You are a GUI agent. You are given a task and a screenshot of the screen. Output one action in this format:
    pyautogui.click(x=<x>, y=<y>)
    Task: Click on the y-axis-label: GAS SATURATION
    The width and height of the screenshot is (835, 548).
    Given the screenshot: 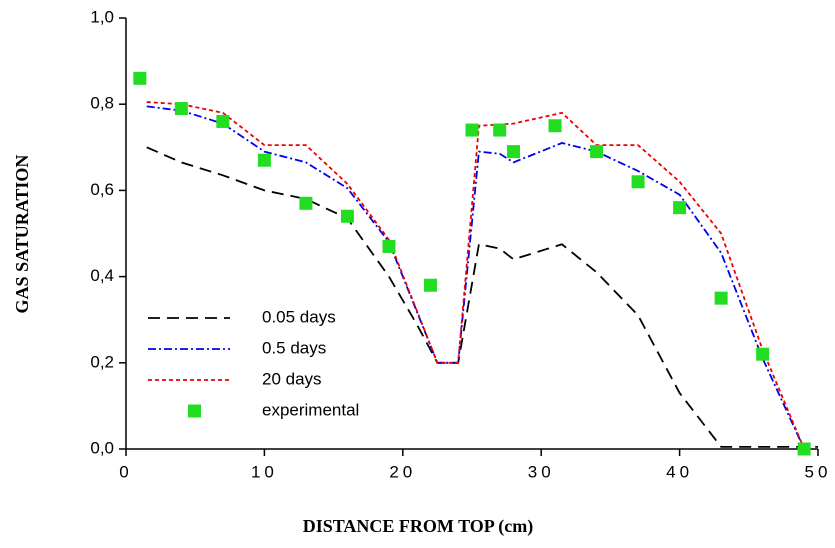 What is the action you would take?
    pyautogui.click(x=22, y=234)
    